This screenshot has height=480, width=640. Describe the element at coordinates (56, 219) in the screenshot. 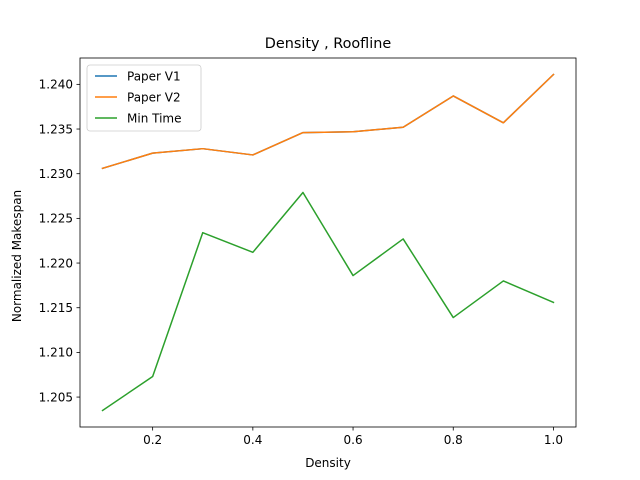

I see `y-tick-label: 1.225` at that location.